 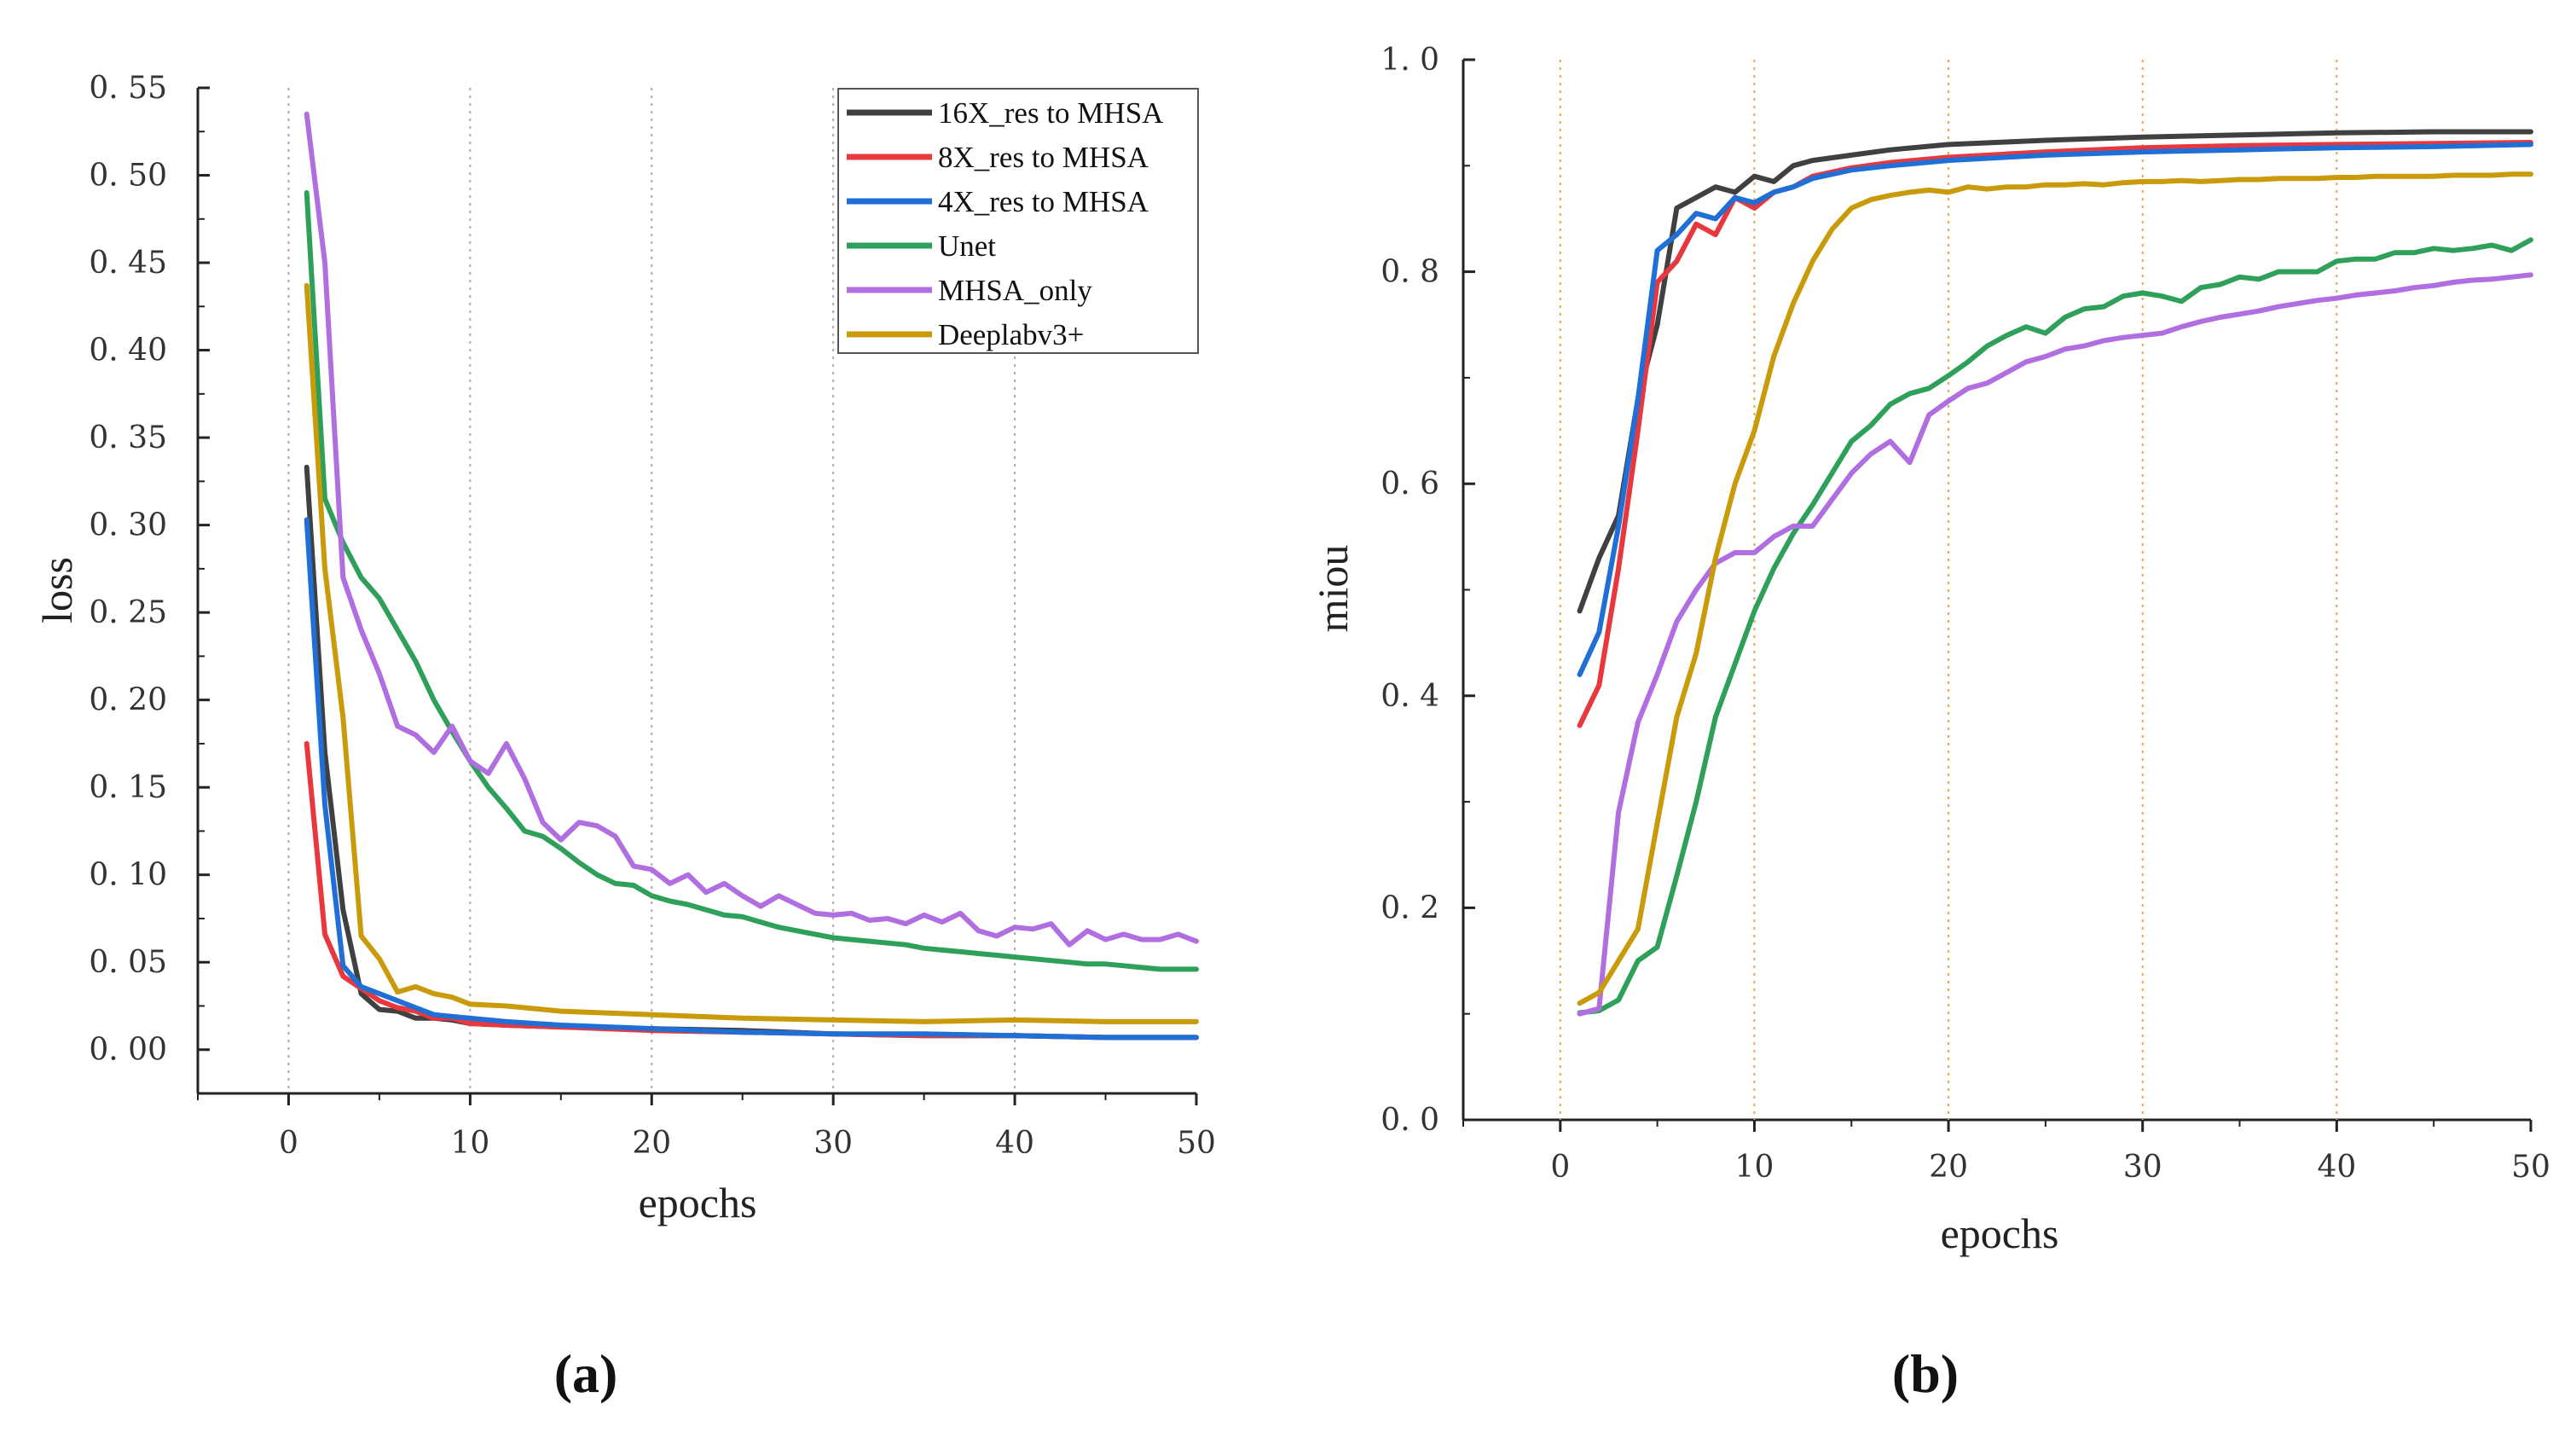 I want to click on miou-chart-x-tick-label: 40, so click(x=2337, y=1167).